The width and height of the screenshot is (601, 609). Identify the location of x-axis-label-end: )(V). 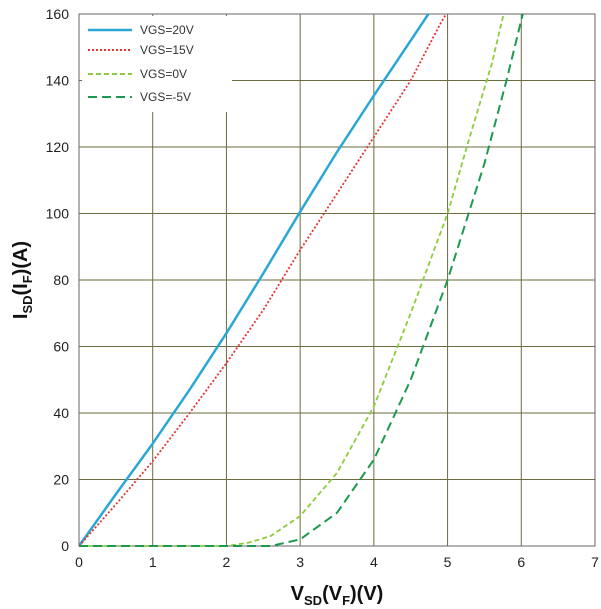
(366, 594).